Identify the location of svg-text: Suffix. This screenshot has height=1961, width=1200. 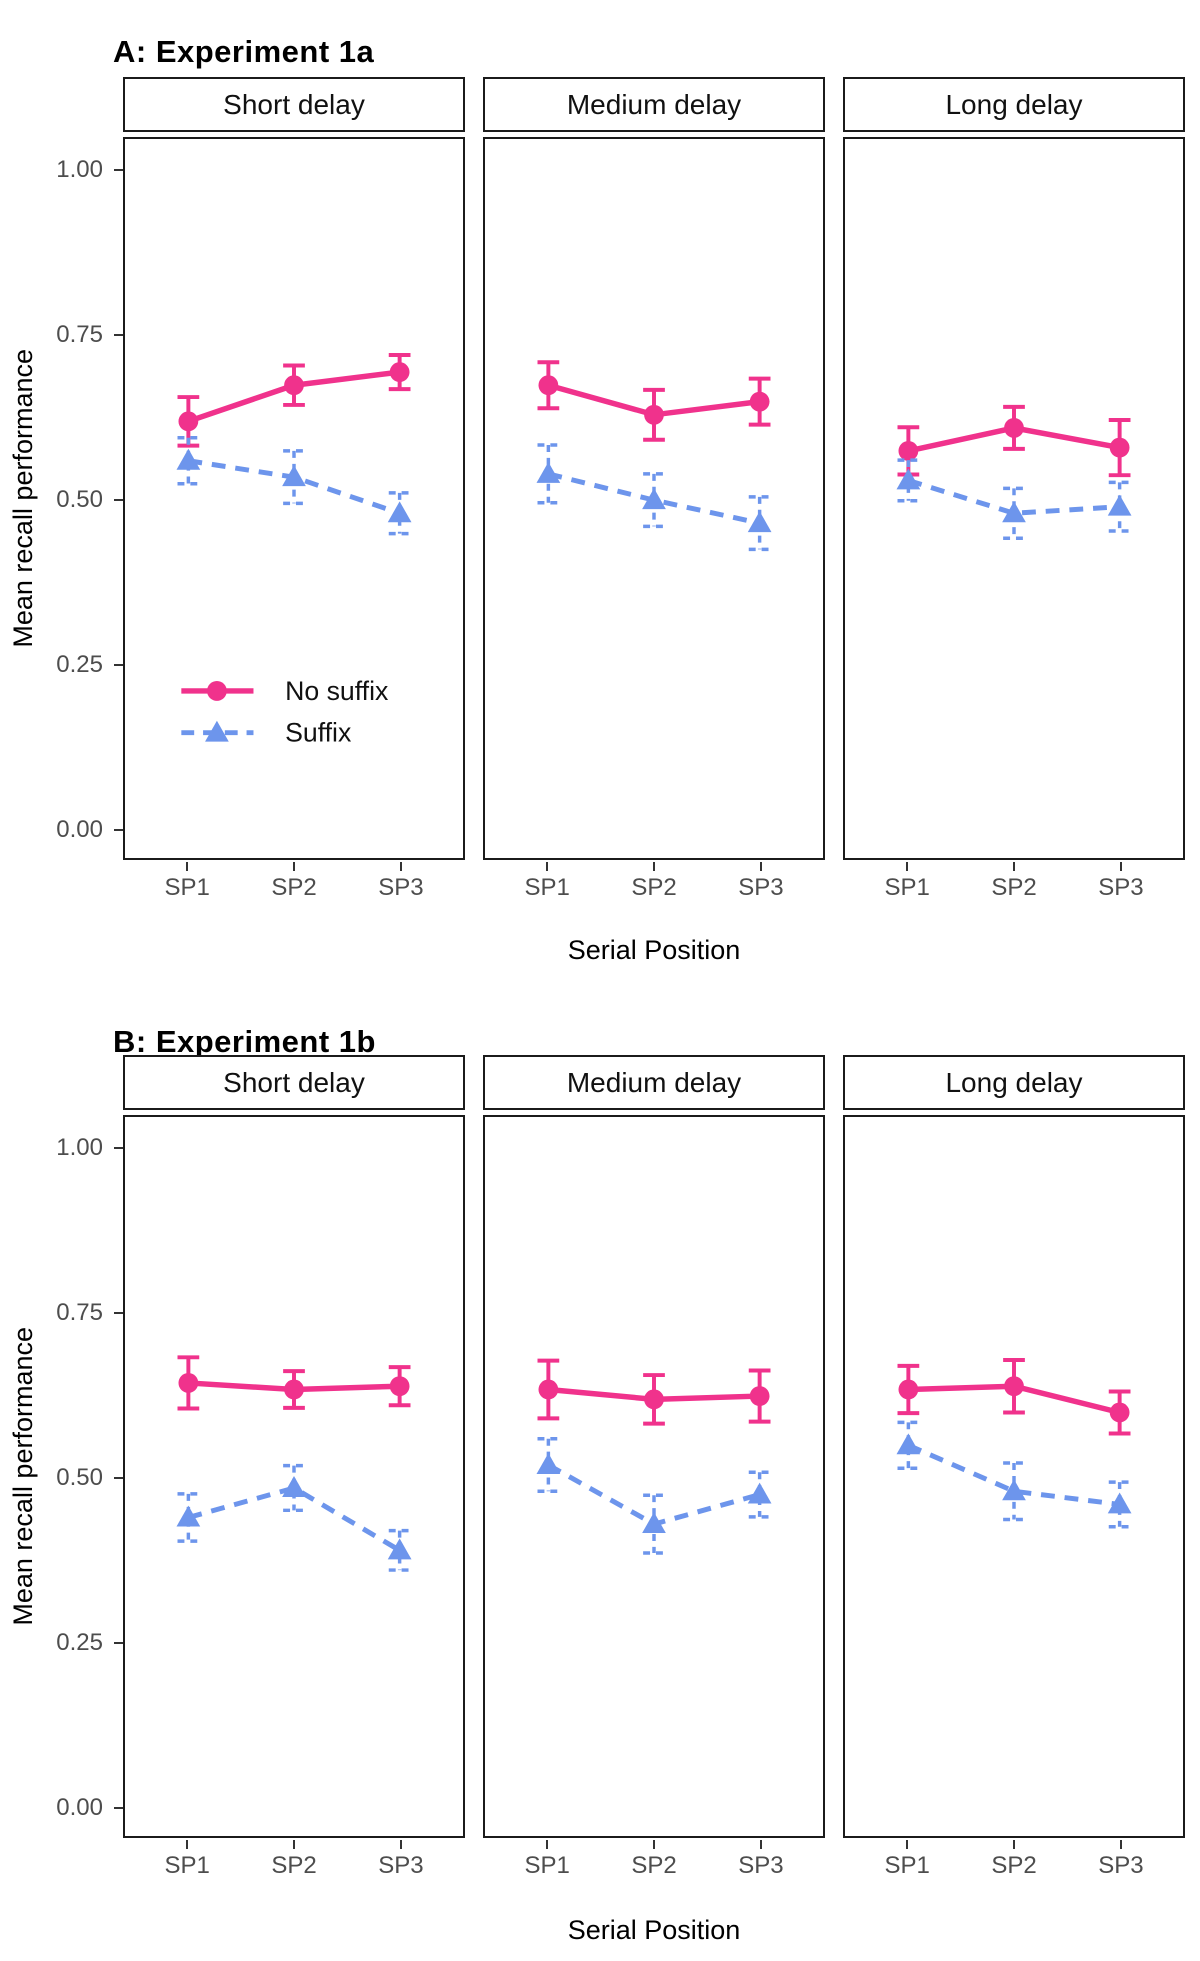
(318, 733).